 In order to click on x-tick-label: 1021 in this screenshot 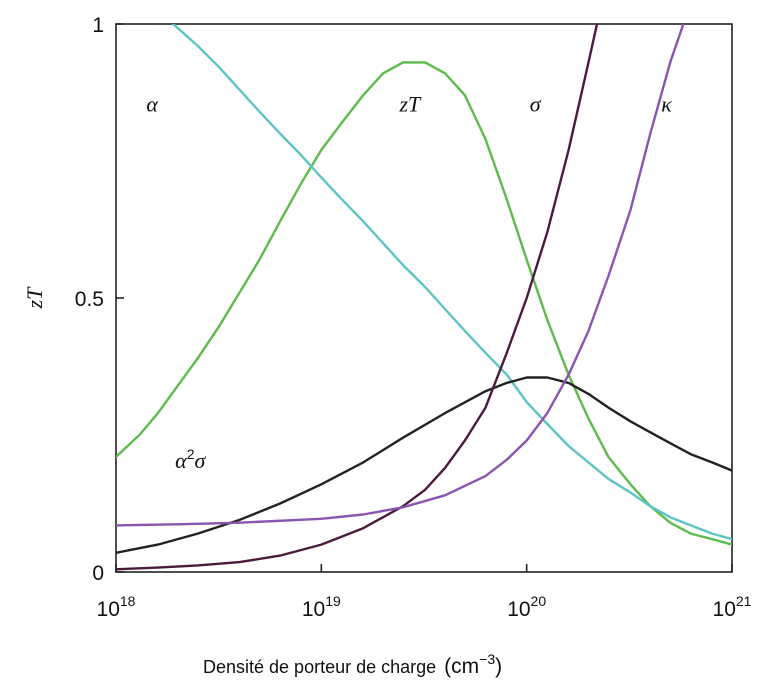, I will do `click(732, 607)`.